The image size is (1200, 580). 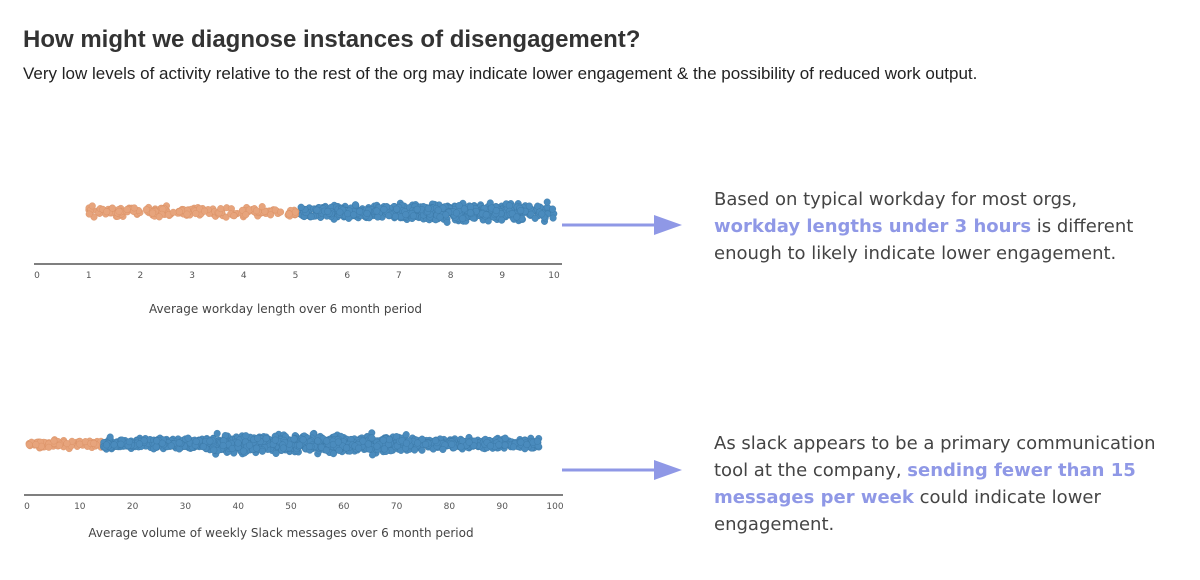 What do you see at coordinates (244, 276) in the screenshot?
I see `x-tick-label: 4` at bounding box center [244, 276].